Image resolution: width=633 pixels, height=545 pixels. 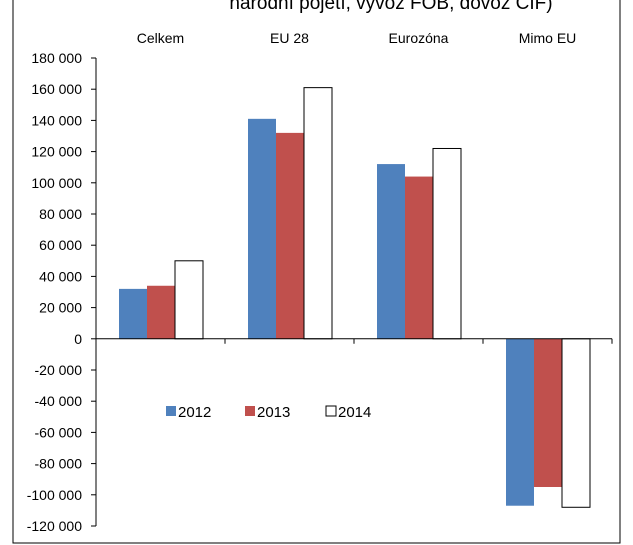 I want to click on legend-label: 2014, so click(x=354, y=412).